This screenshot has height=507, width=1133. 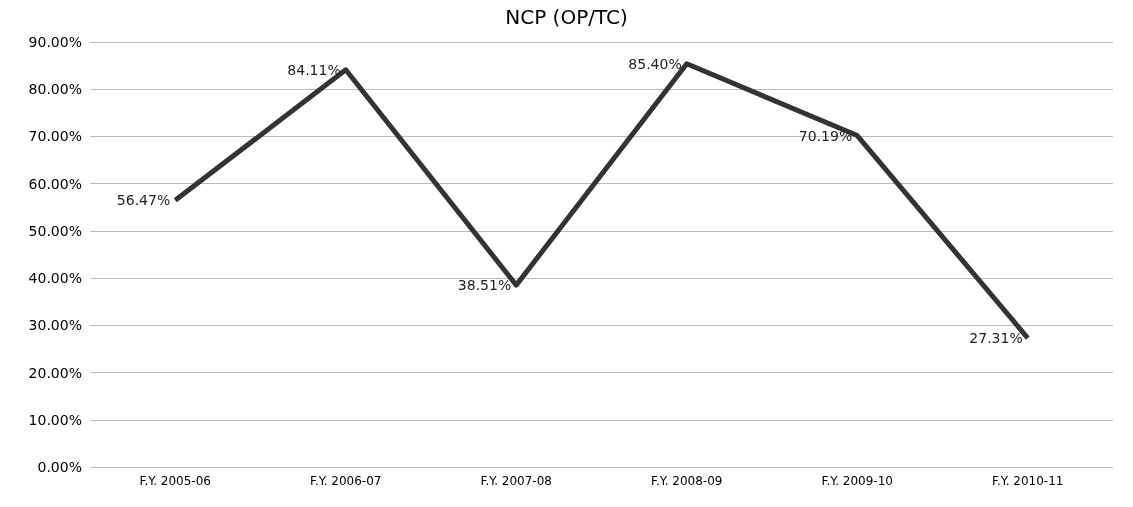 What do you see at coordinates (825, 135) in the screenshot?
I see `data-label: 70.19%` at bounding box center [825, 135].